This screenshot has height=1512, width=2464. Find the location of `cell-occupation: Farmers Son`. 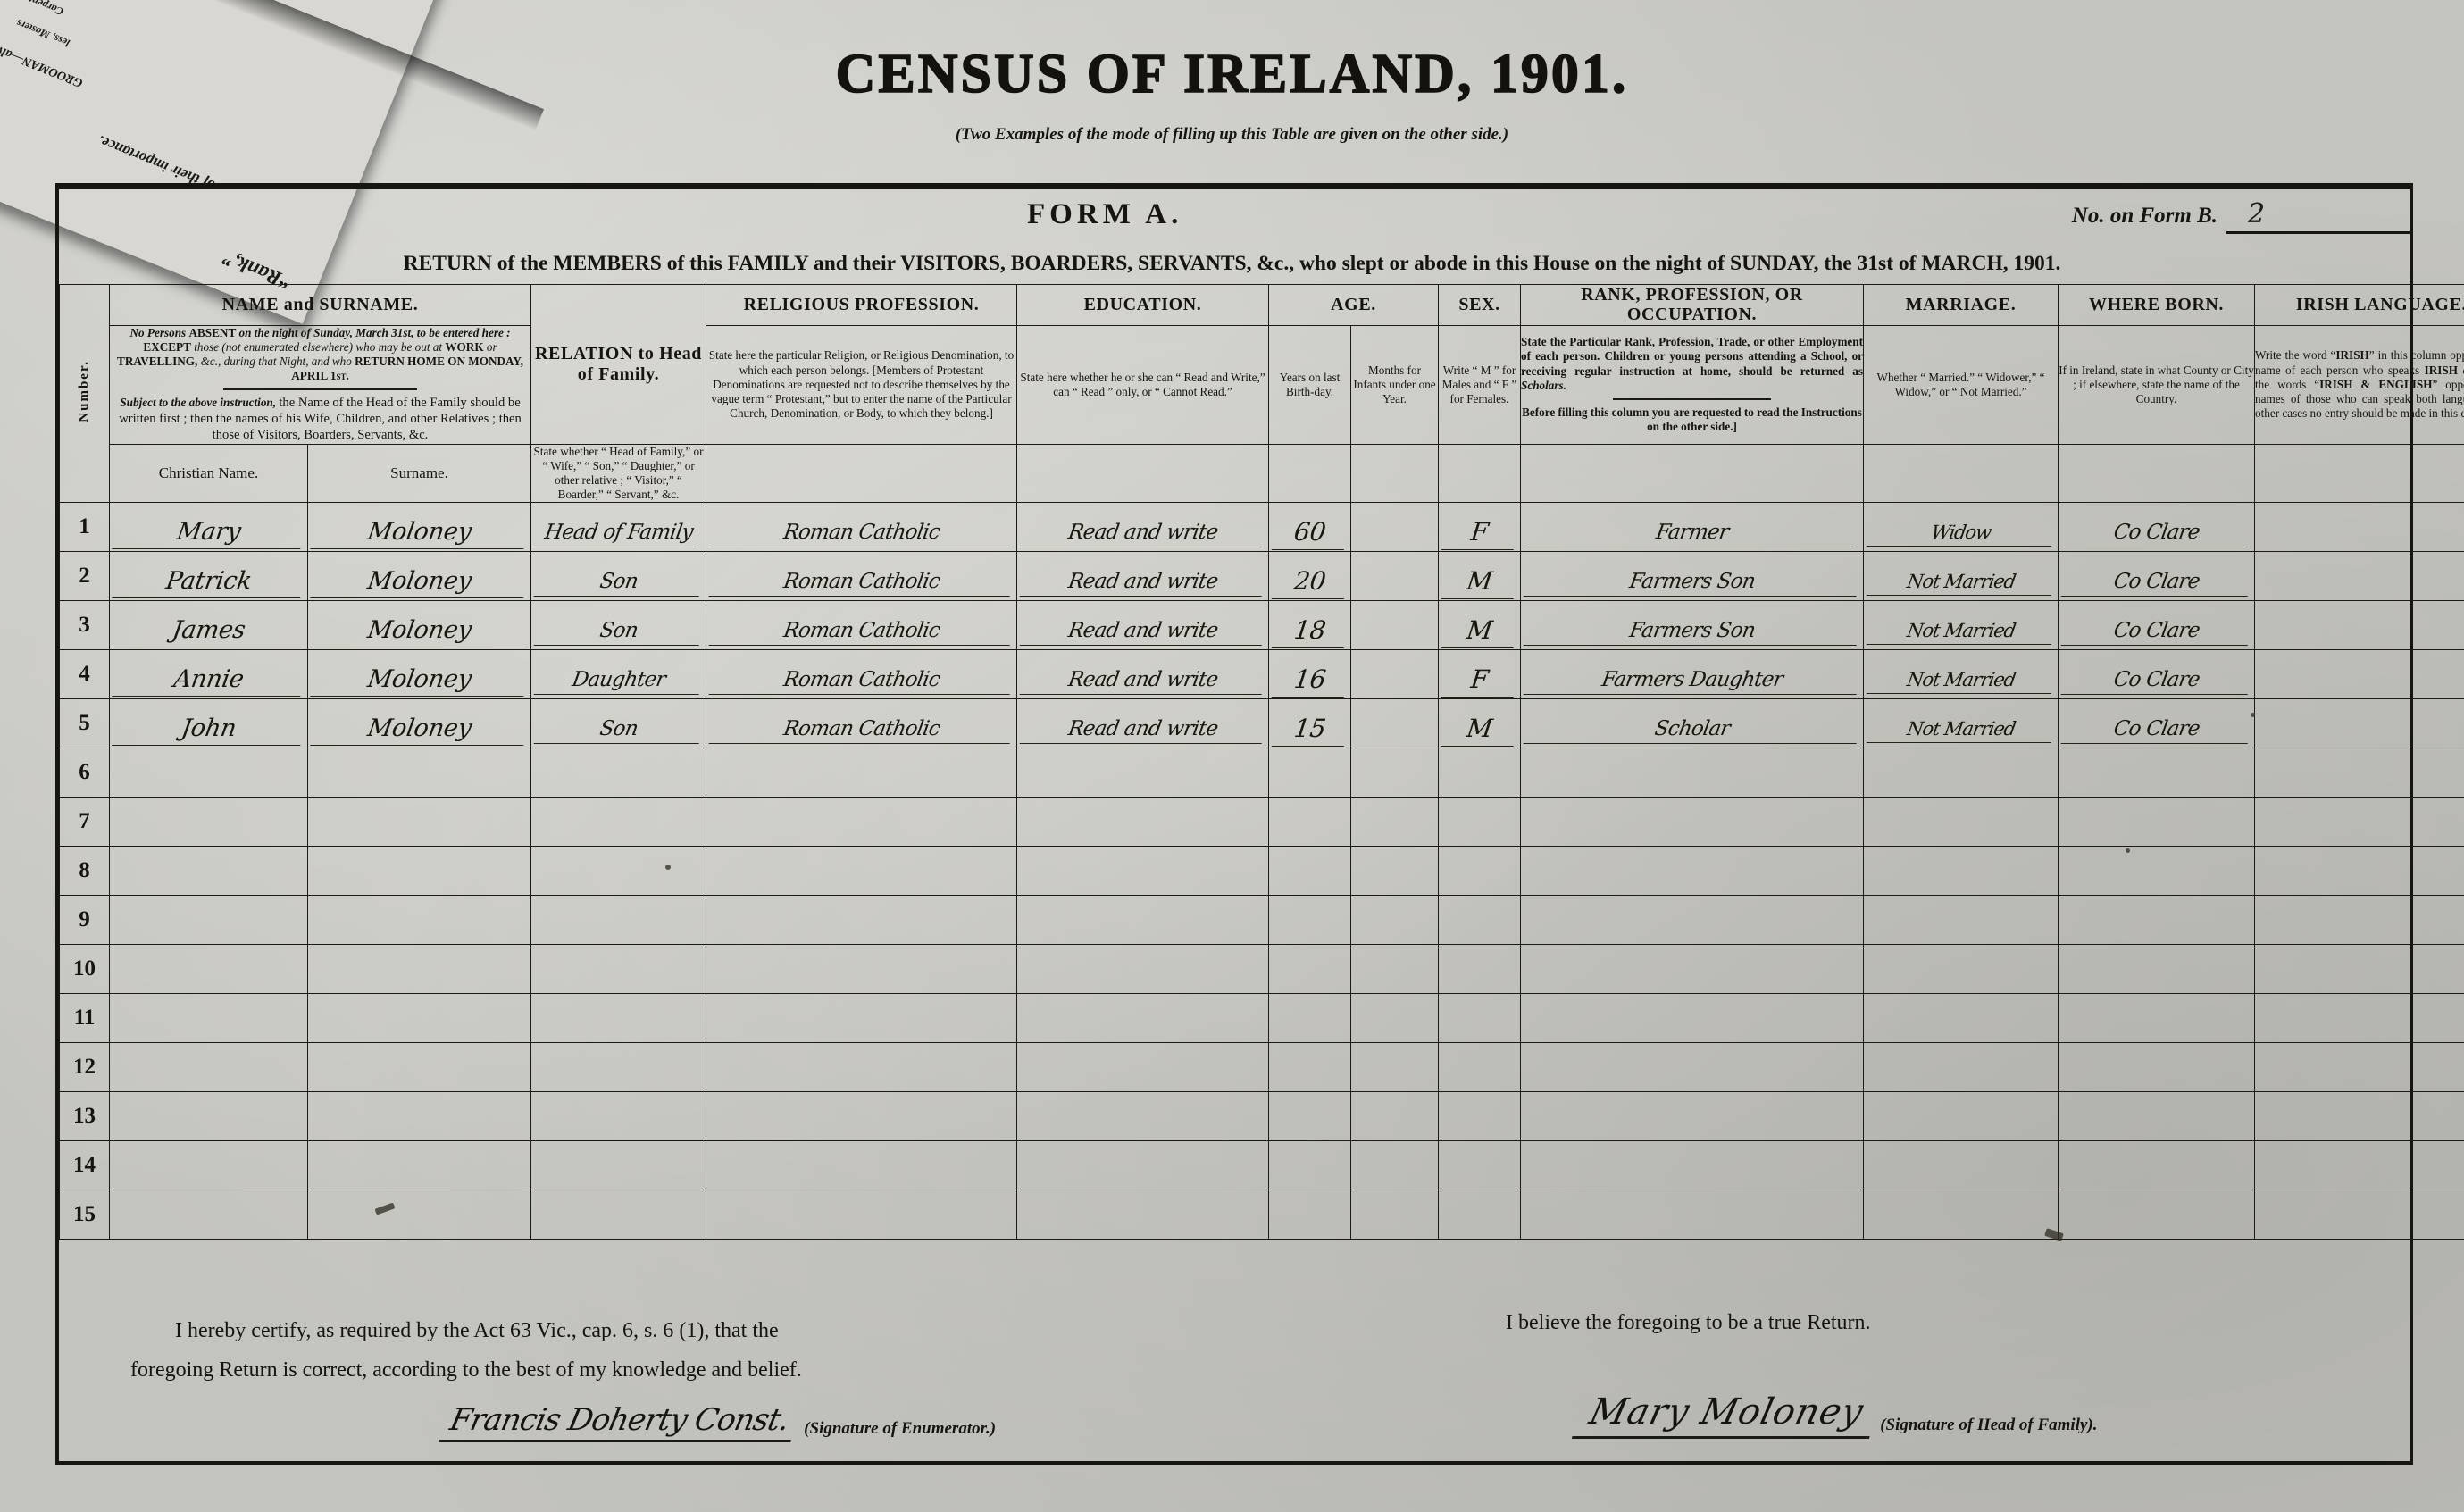

cell-occupation: Farmers Son is located at coordinates (1692, 624).